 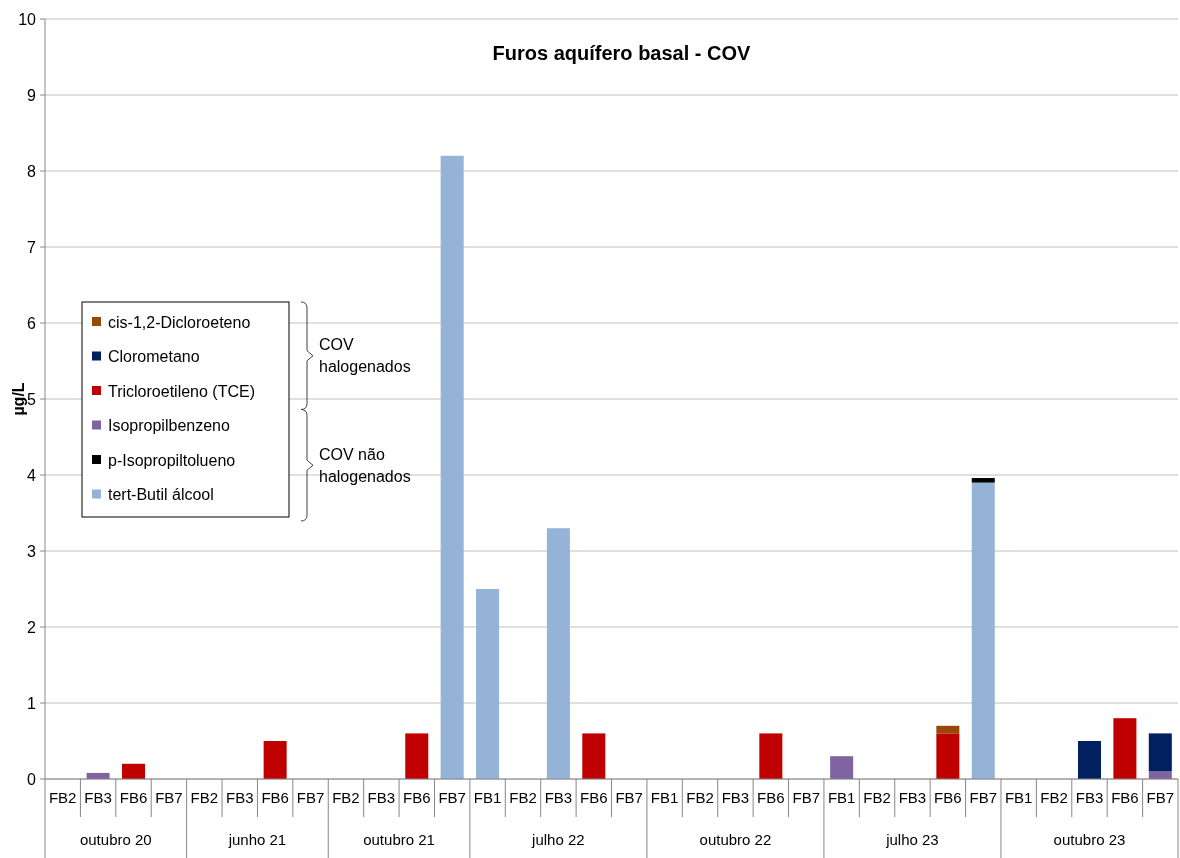 What do you see at coordinates (32, 475) in the screenshot?
I see `y-tick-label: 4` at bounding box center [32, 475].